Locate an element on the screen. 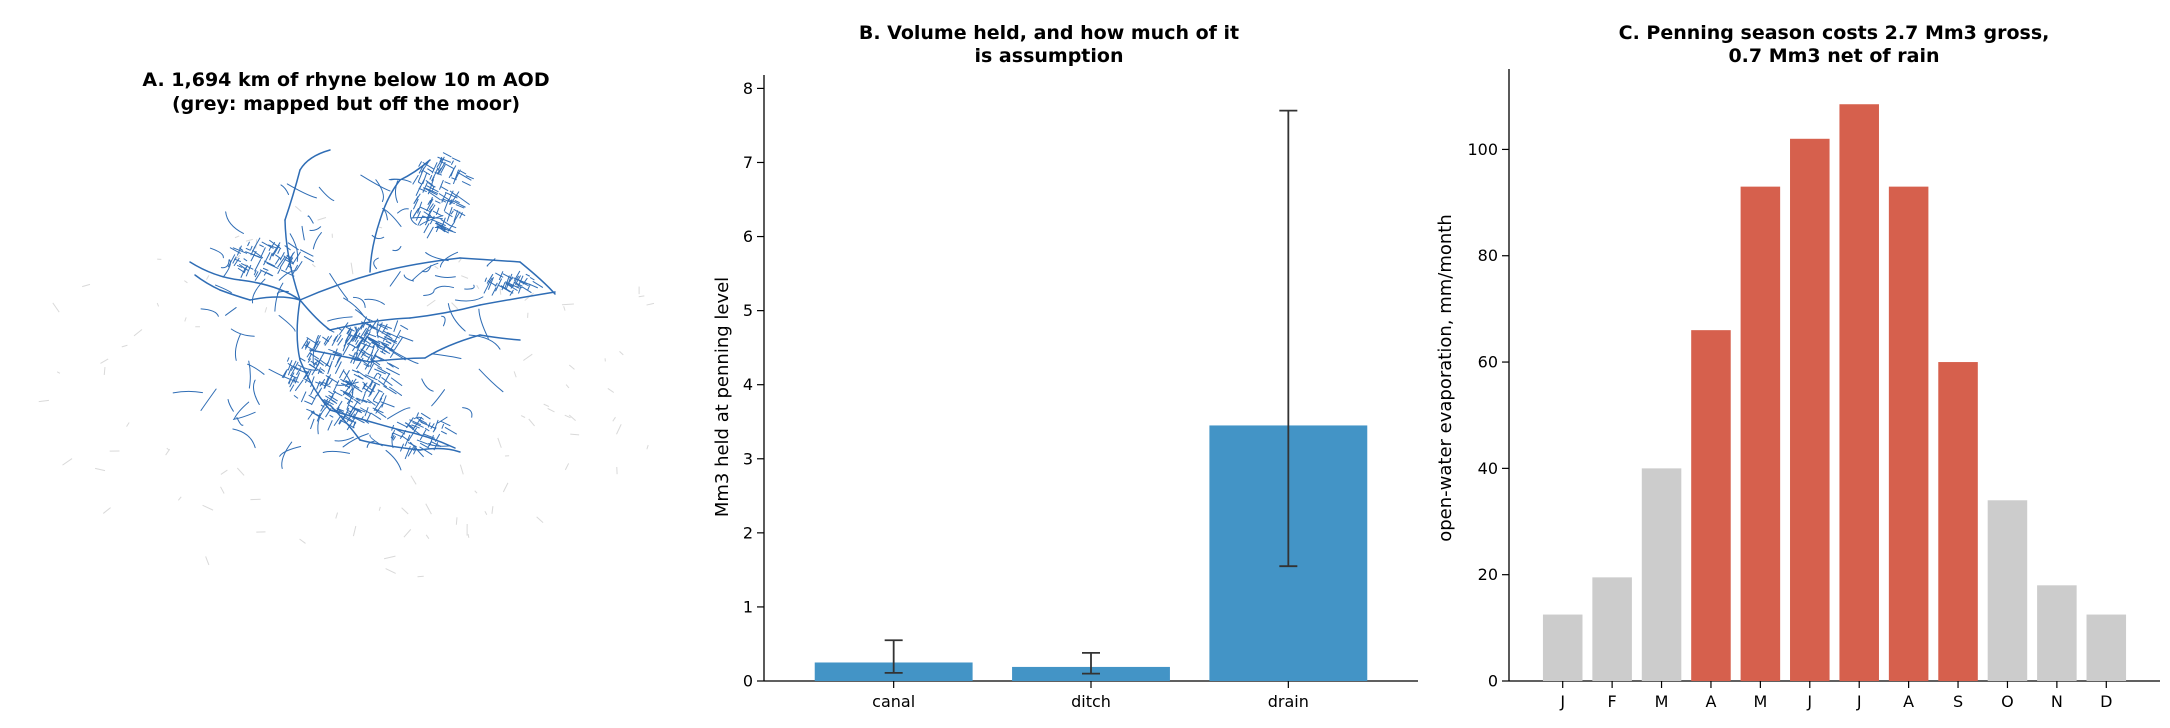 Image resolution: width=2170 pixels, height=728 pixels. panel-c-ylabel: open-water evaporation, mm/month is located at coordinates (1445, 378).